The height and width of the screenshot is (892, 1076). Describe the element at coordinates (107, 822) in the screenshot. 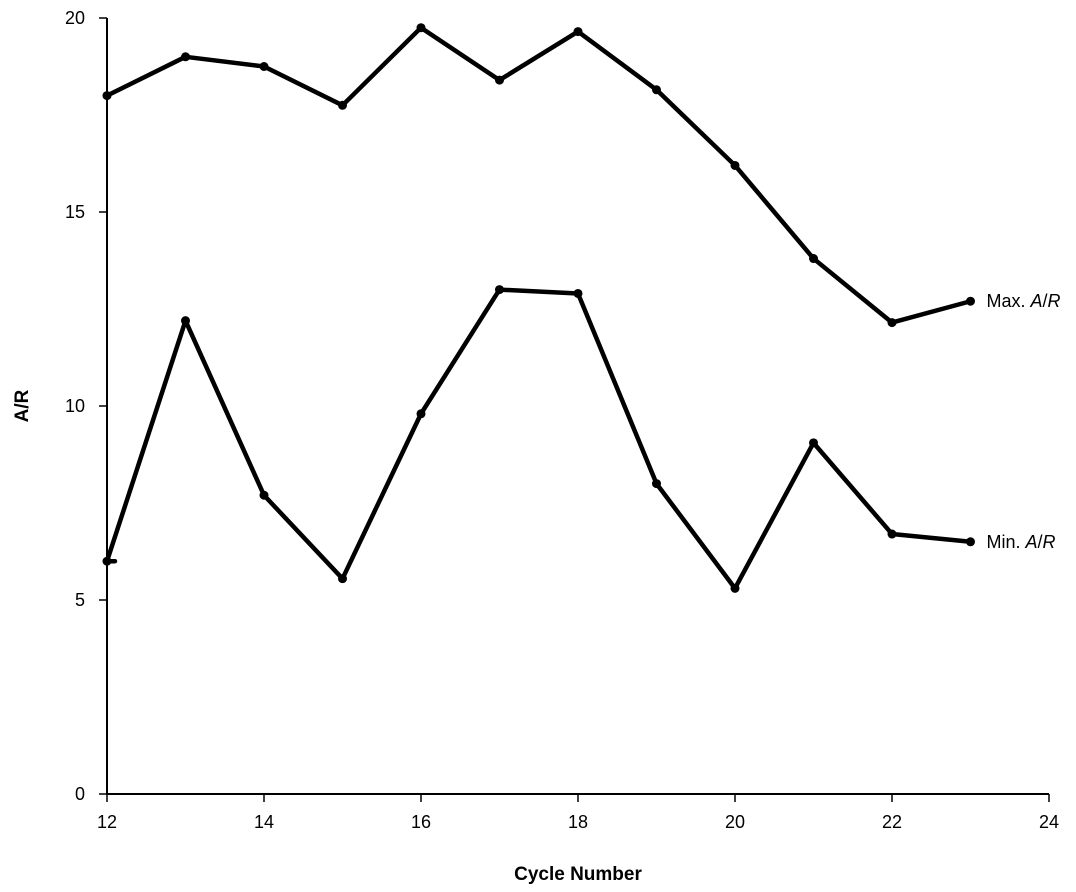

I see `x-tick-label: 12` at that location.